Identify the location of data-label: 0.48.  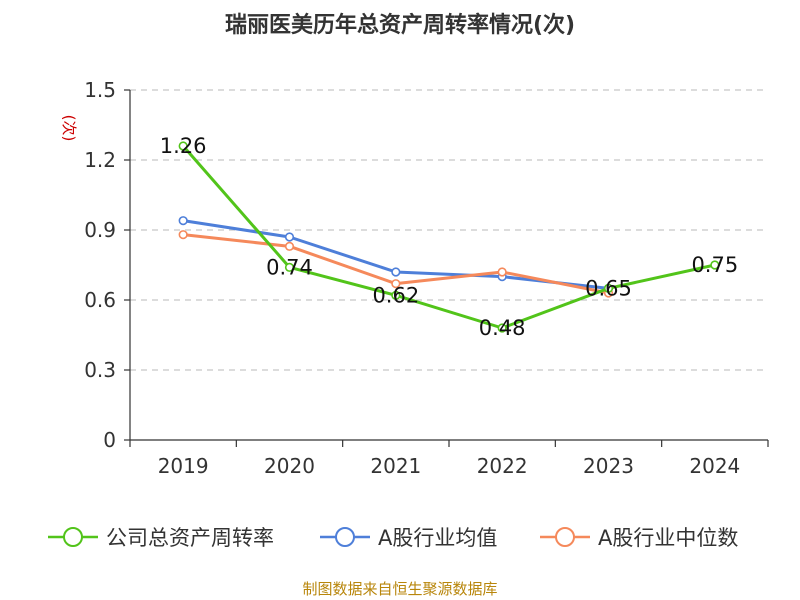
(502, 328).